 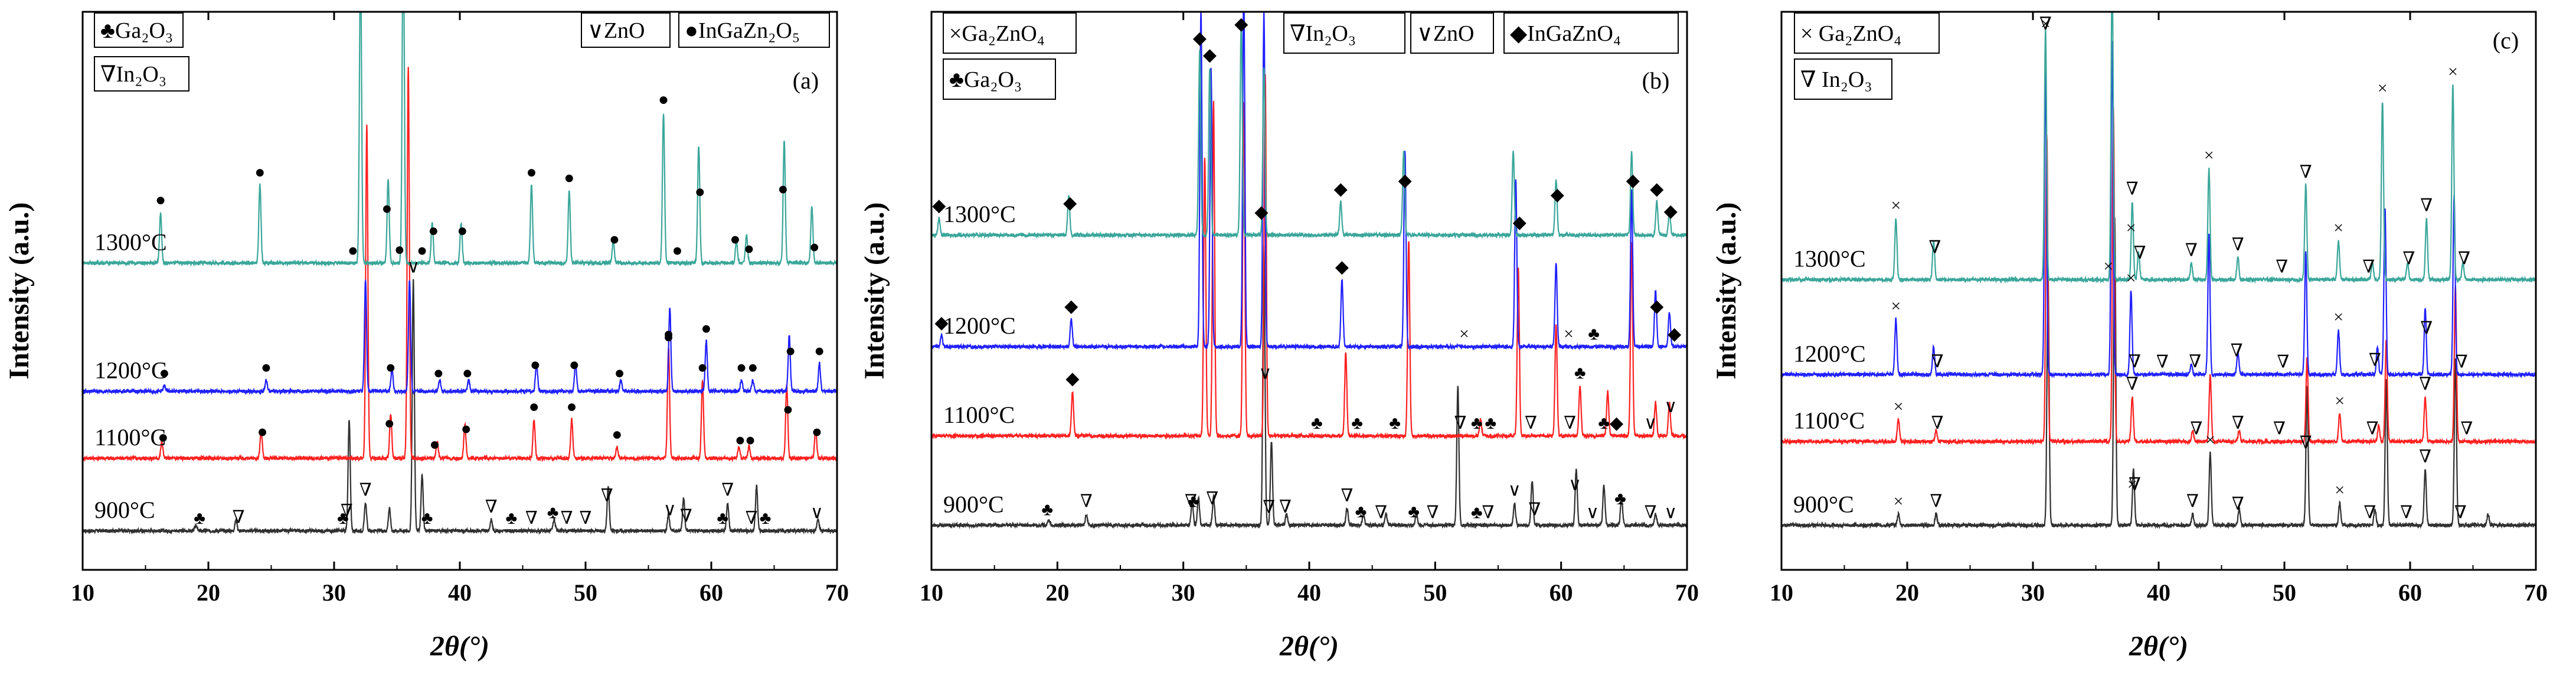 What do you see at coordinates (997, 33) in the screenshot?
I see `legend-entry: ×Ga₂ZnO₄` at bounding box center [997, 33].